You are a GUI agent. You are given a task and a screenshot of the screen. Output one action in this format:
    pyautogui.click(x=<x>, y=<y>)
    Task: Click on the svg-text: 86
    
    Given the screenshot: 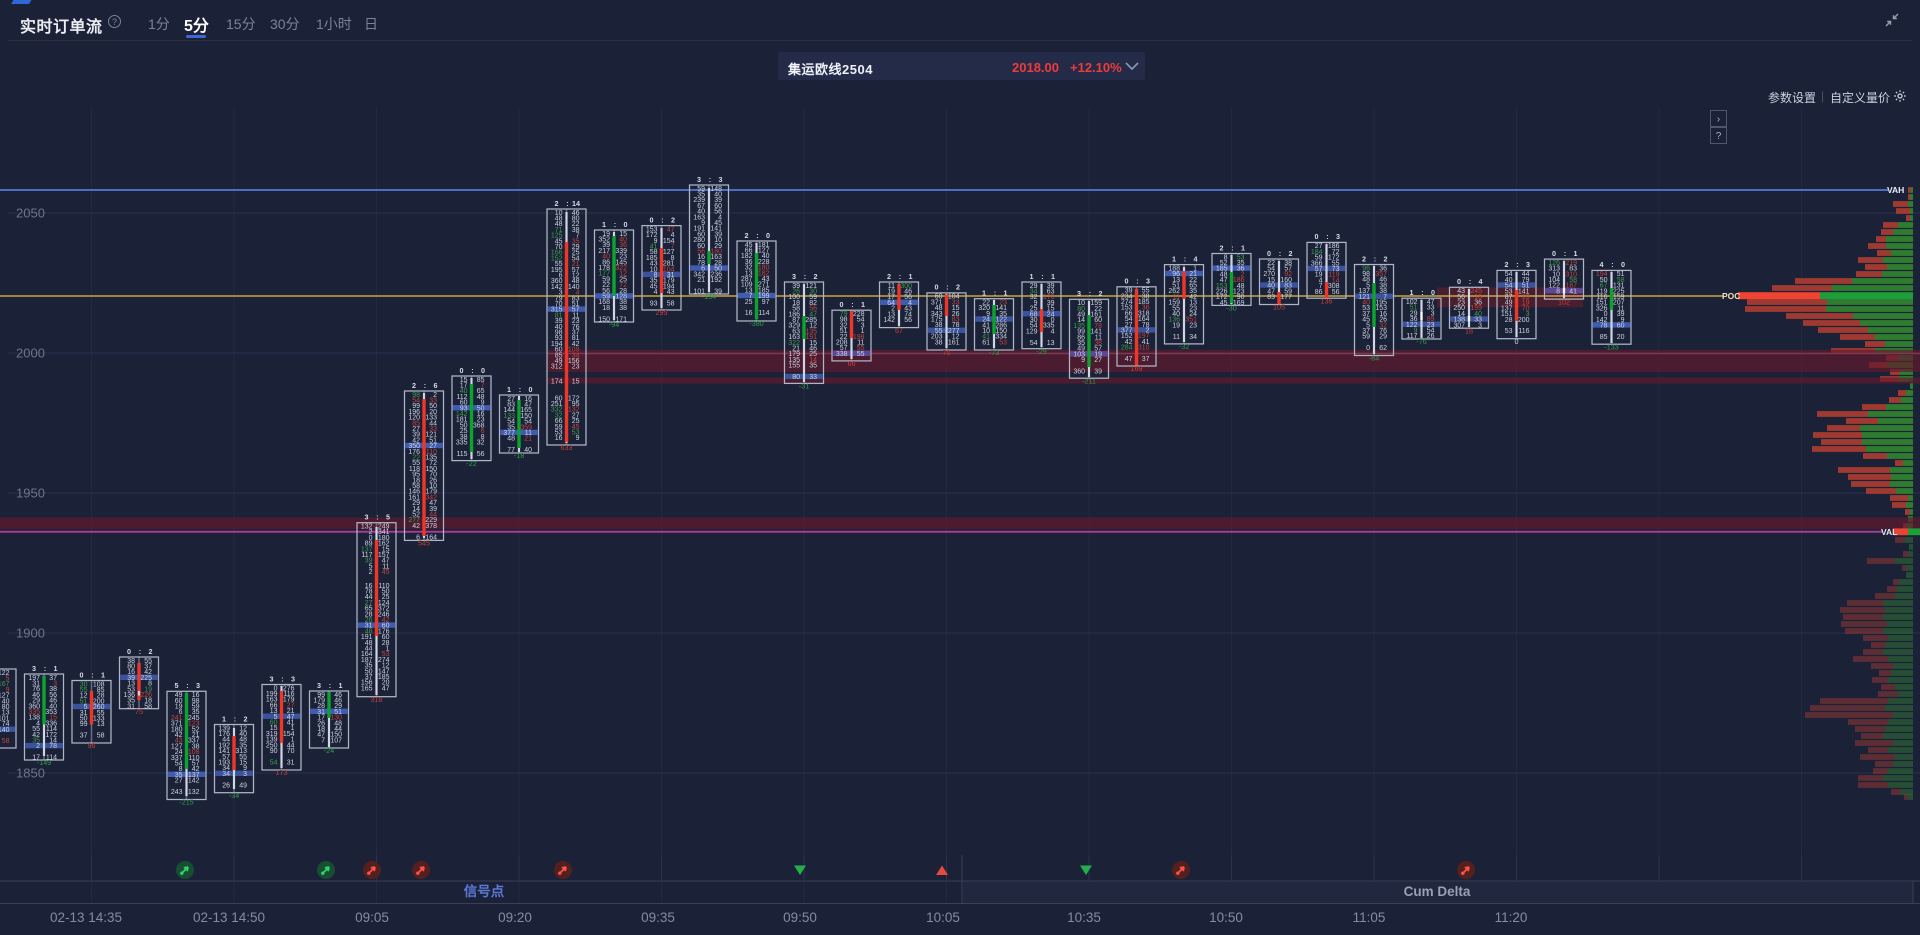 What is the action you would take?
    pyautogui.click(x=606, y=262)
    